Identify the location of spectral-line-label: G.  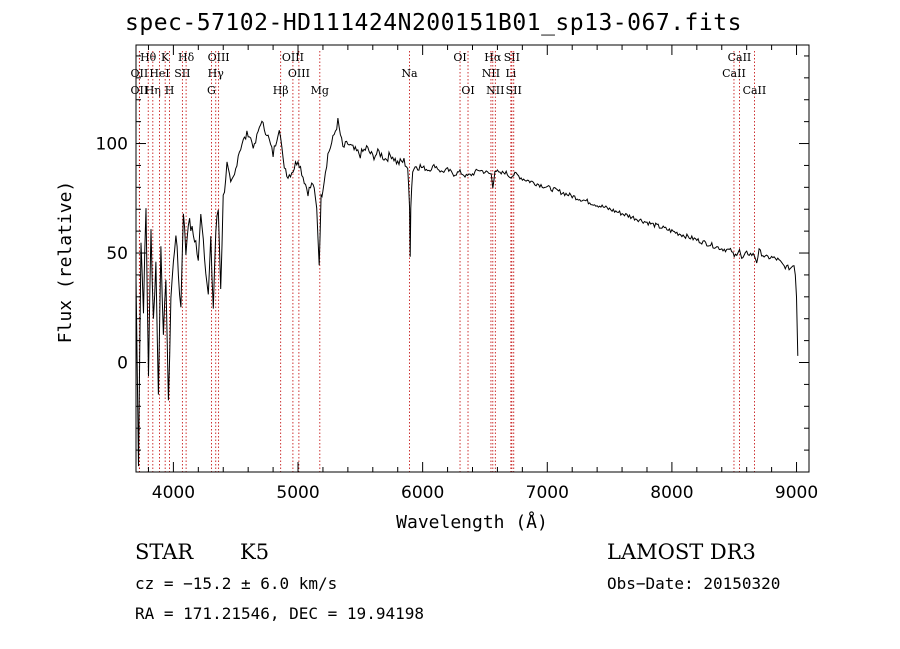
(211, 90).